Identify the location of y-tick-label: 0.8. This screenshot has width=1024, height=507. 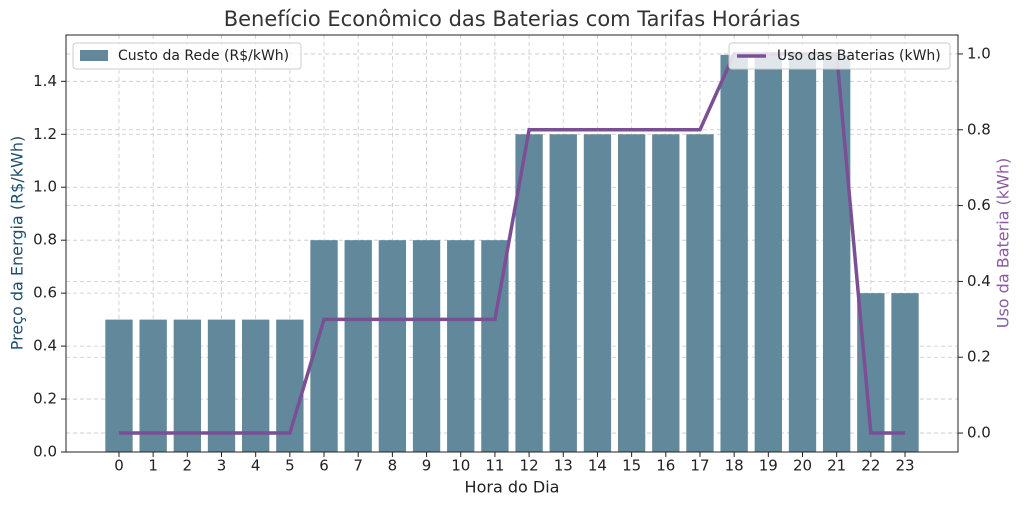
(45, 240).